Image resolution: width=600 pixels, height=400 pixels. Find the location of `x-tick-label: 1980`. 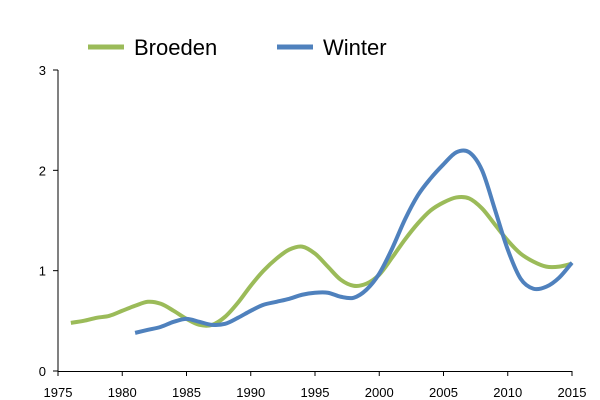

x-tick-label: 1980 is located at coordinates (122, 392).